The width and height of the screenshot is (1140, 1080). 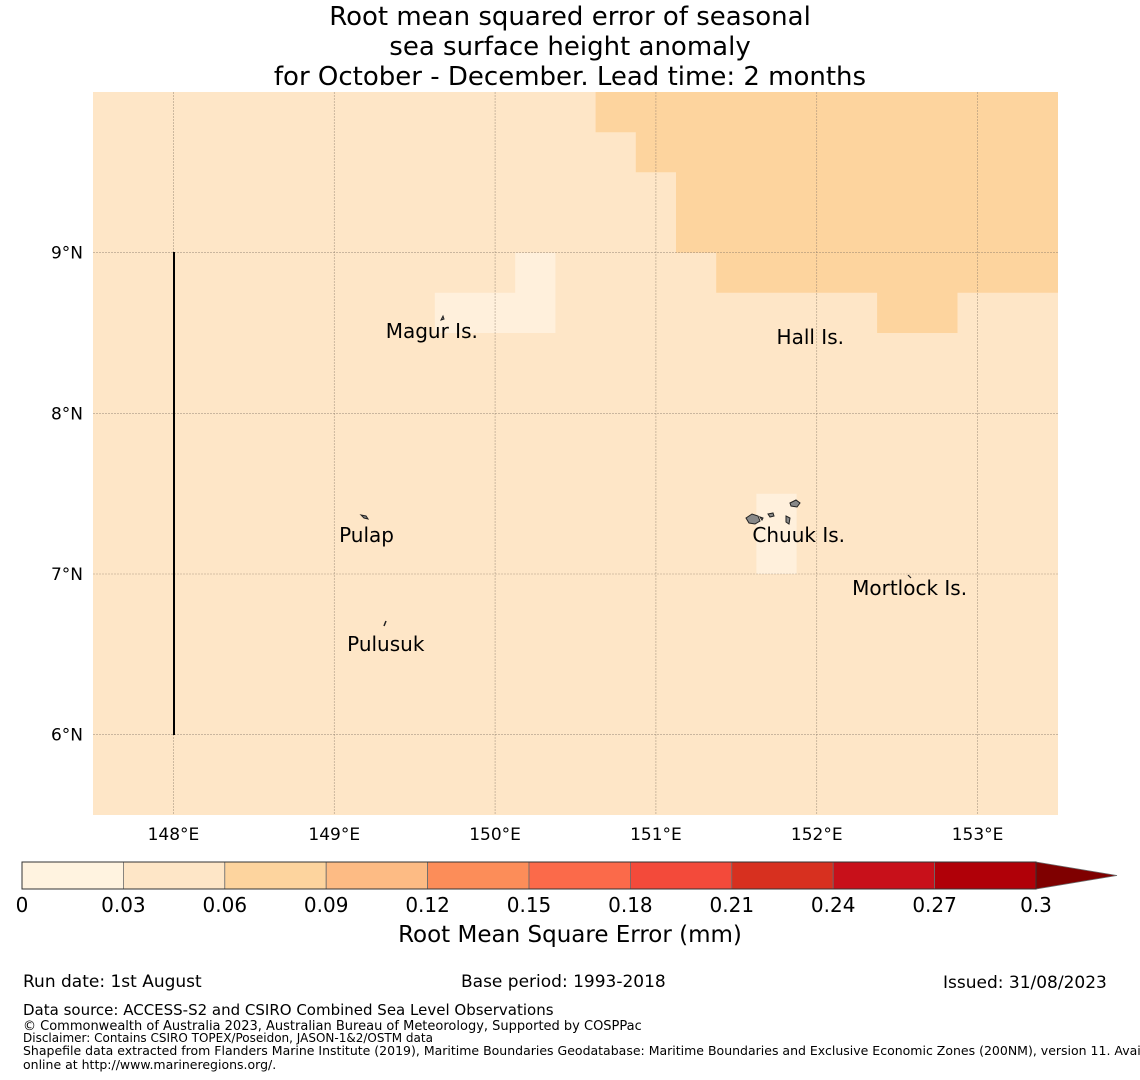 I want to click on colorbar: 0 0.03 0.06 0.09 0.12 0.15 0.18 0.21 0.24 0.27 0.3, so click(x=567, y=889).